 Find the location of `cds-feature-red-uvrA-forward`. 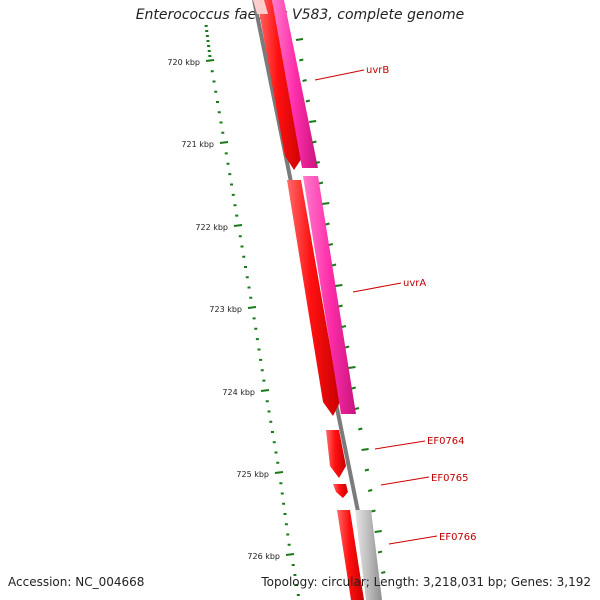

cds-feature-red-uvrA-forward is located at coordinates (313, 298).